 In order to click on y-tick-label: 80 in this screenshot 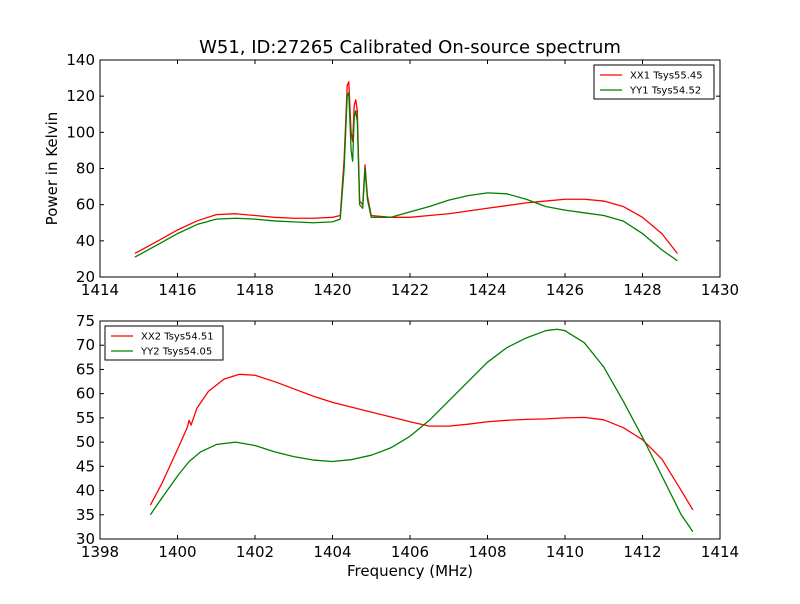, I will do `click(85, 169)`.